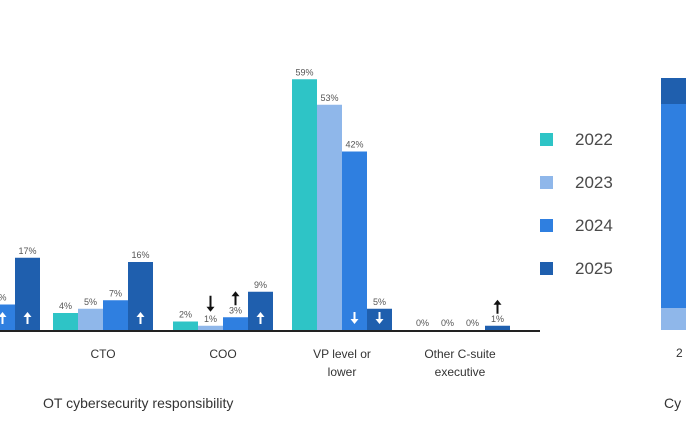 The image size is (686, 445). What do you see at coordinates (3, 298) in the screenshot?
I see `data-label: %` at bounding box center [3, 298].